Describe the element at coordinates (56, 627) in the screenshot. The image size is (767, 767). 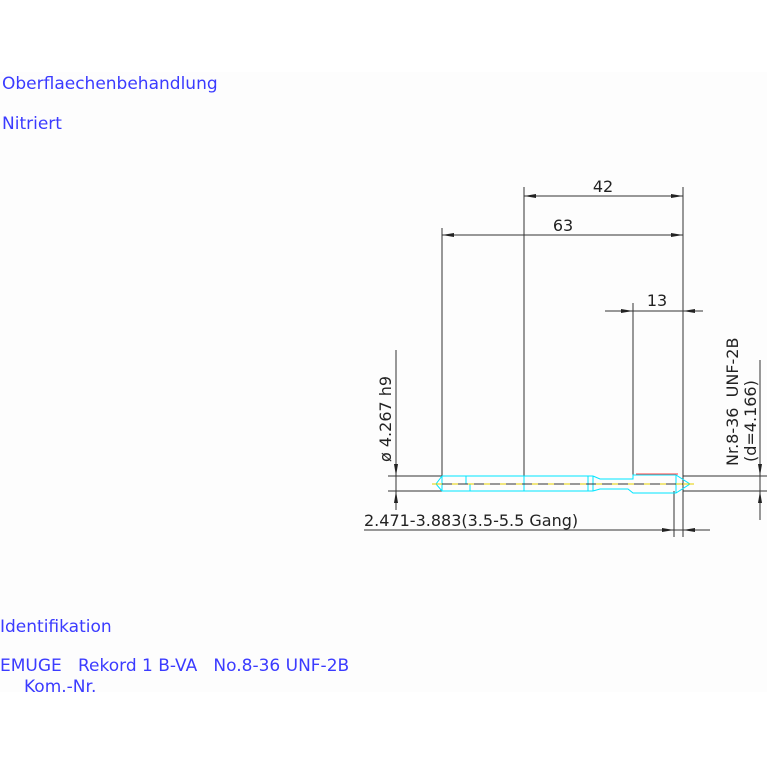
I see `ident-label: Identifikation` at that location.